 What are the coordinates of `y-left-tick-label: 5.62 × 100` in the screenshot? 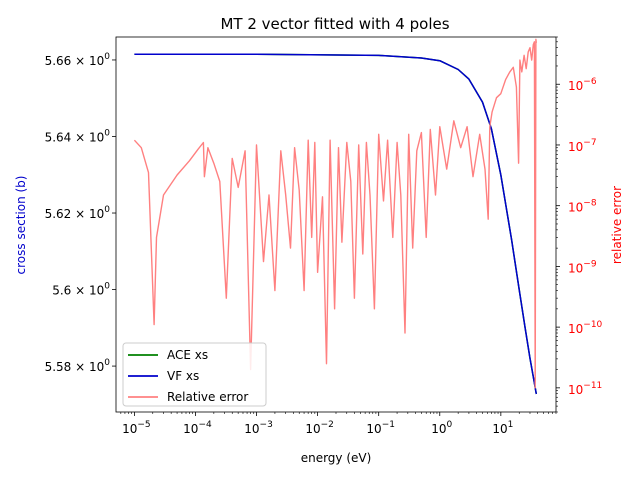 It's located at (78, 213).